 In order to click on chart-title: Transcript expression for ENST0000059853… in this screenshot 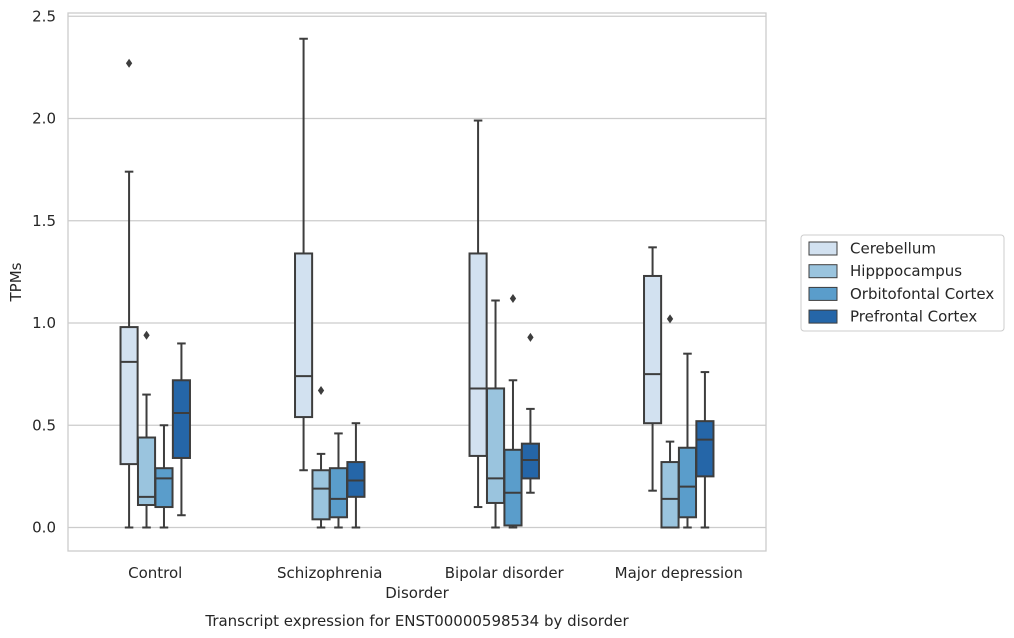, I will do `click(416, 621)`.